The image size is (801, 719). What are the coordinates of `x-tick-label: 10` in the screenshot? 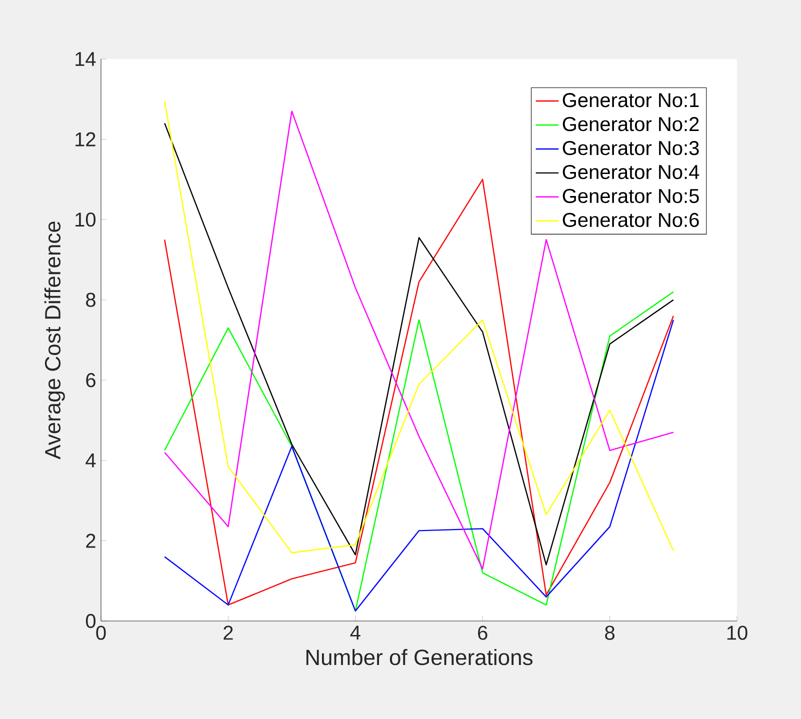 It's located at (737, 633).